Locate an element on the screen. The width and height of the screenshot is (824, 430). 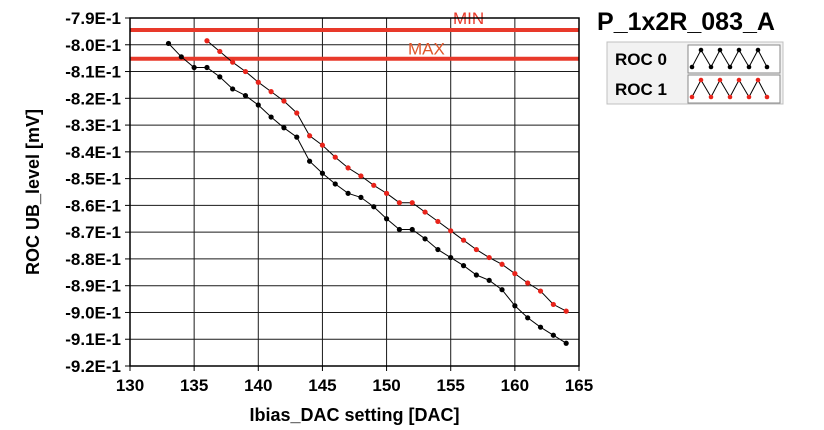
y-tick-label: -8.4E-1 is located at coordinates (93, 152).